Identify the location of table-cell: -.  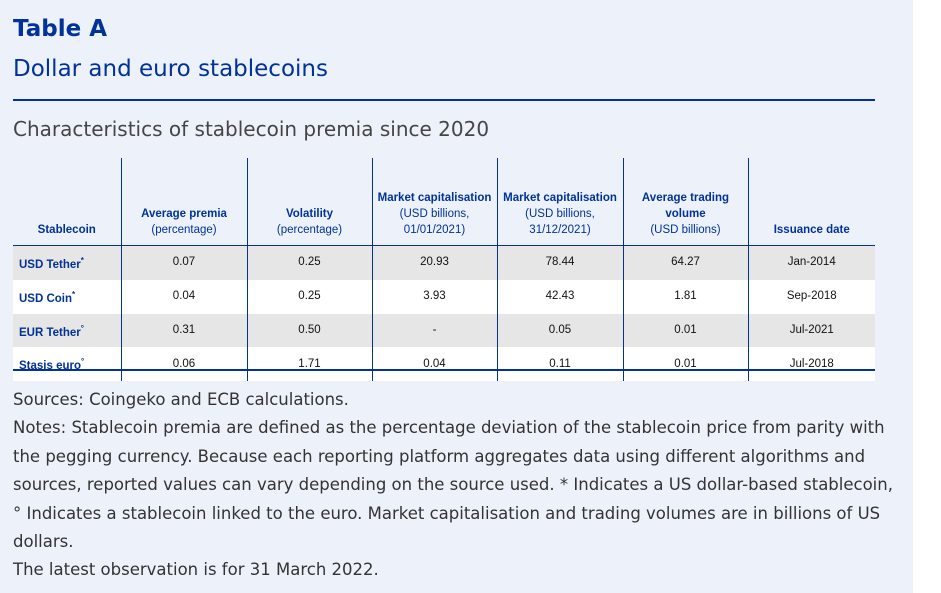
(435, 330).